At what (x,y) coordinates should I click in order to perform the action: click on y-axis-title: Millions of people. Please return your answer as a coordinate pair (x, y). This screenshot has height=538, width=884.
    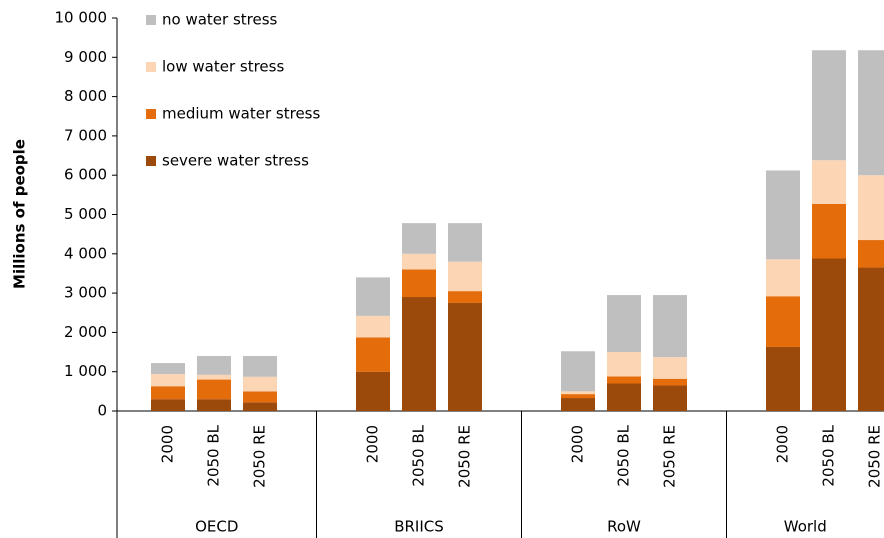
    Looking at the image, I should click on (20, 214).